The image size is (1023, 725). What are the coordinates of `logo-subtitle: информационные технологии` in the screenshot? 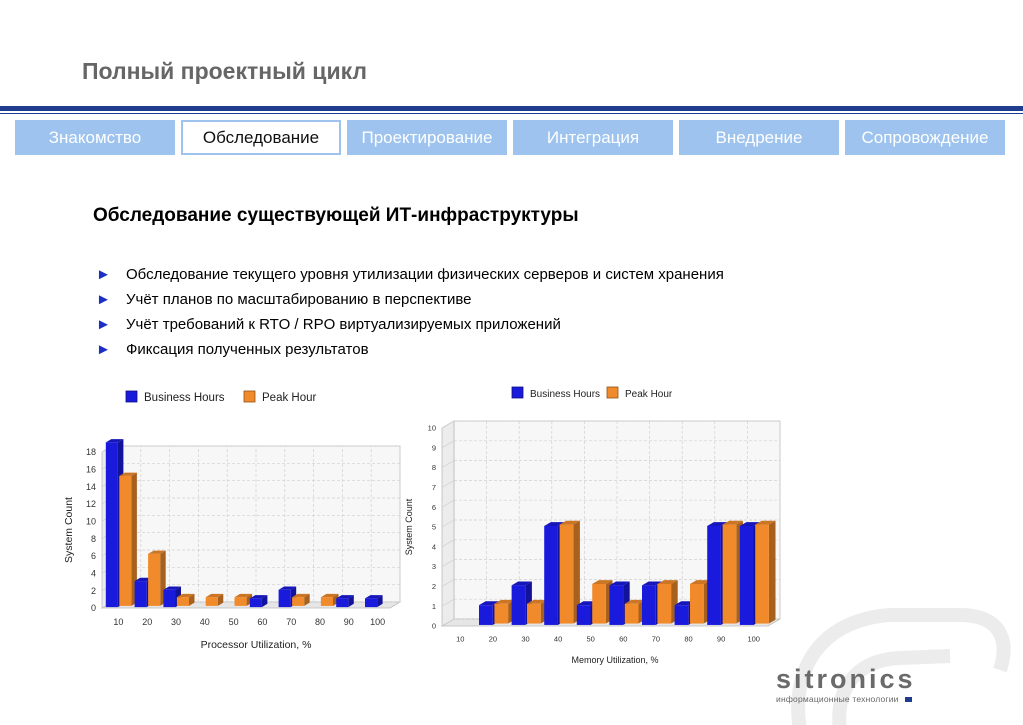 It's located at (837, 699).